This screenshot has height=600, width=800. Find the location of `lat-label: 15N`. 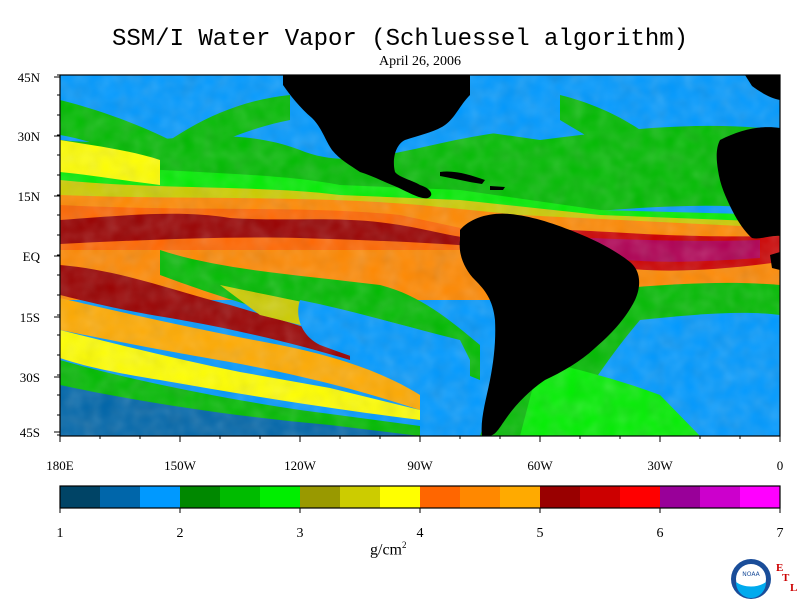

lat-label: 15N is located at coordinates (29, 196).